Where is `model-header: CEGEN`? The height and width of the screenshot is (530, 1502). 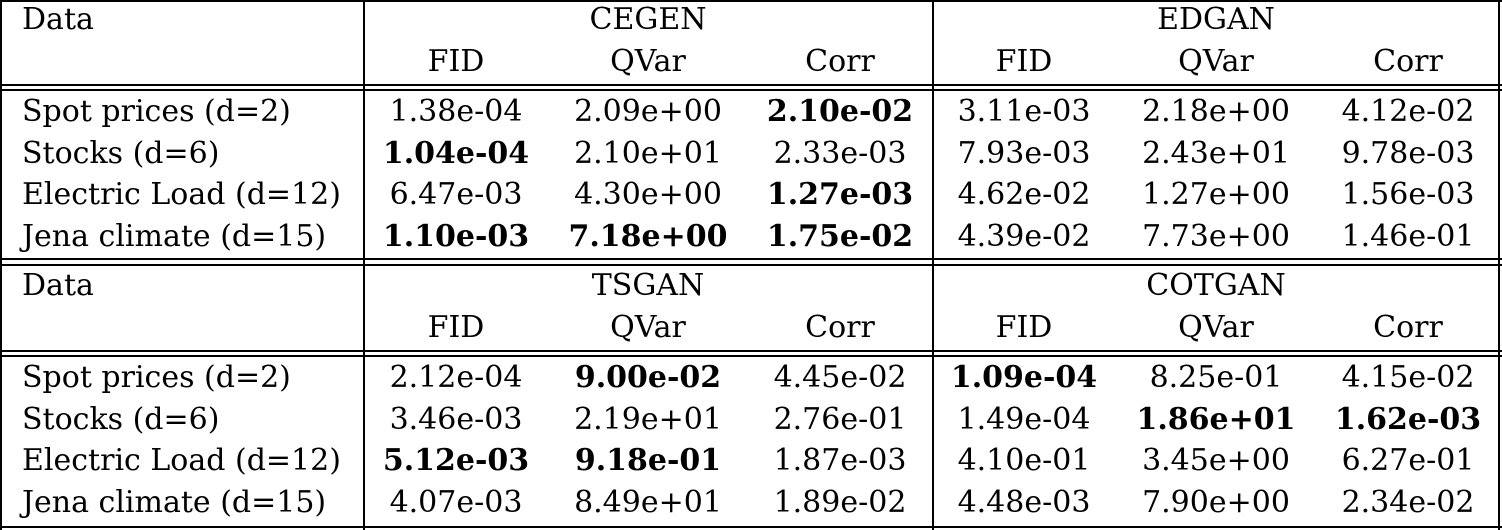 model-header: CEGEN is located at coordinates (648, 19).